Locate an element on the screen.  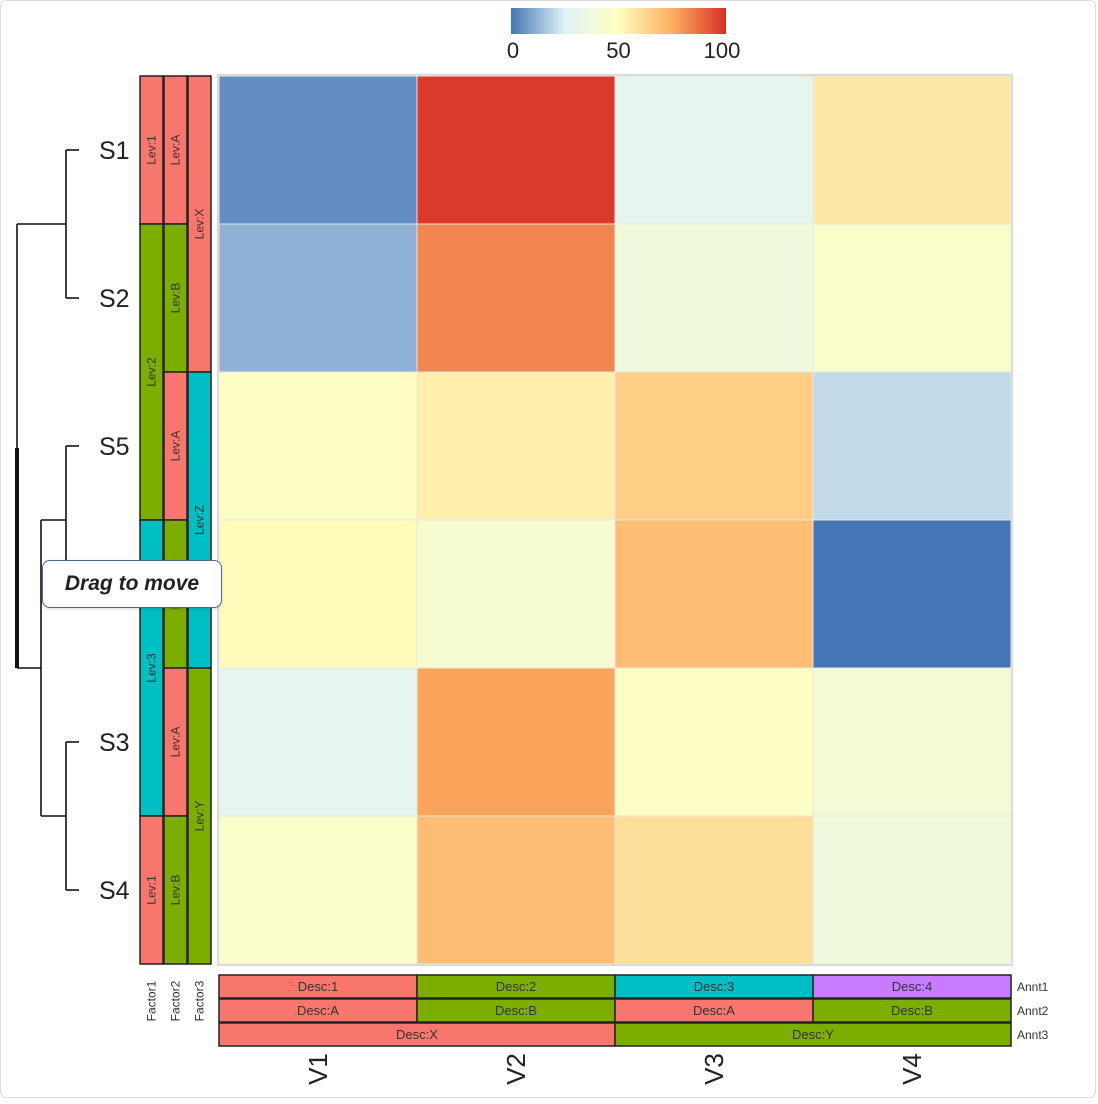
row-label: S1 is located at coordinates (114, 151).